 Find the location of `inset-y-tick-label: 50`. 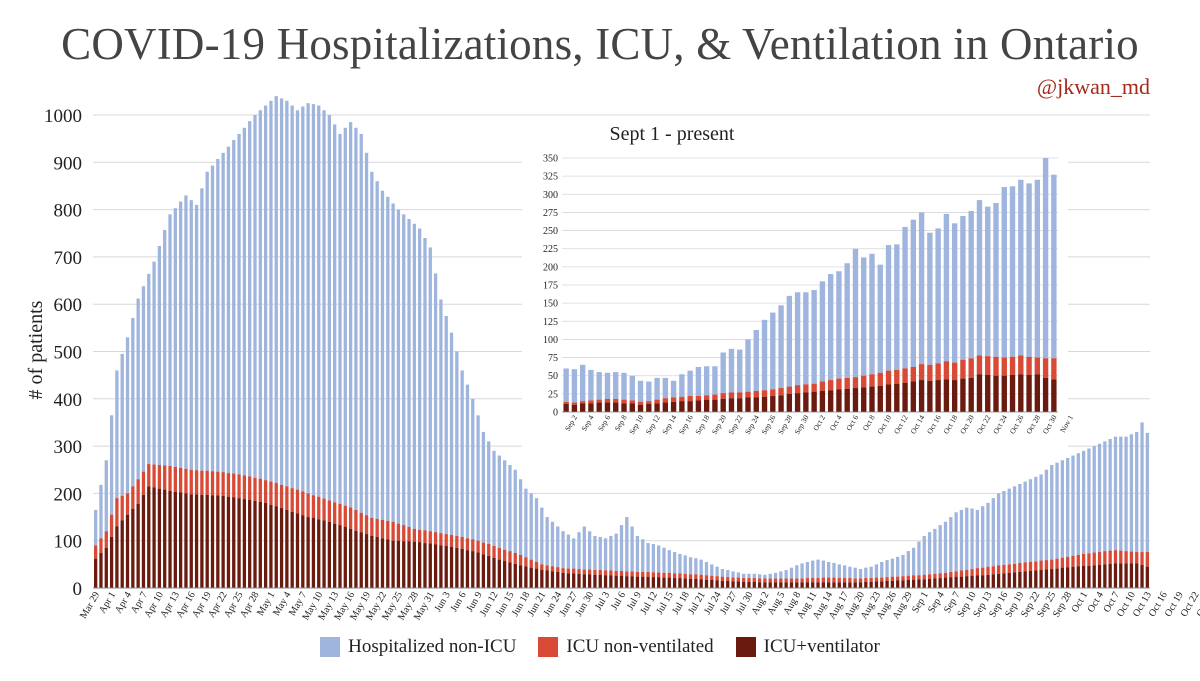

inset-y-tick-label: 50 is located at coordinates (553, 376).